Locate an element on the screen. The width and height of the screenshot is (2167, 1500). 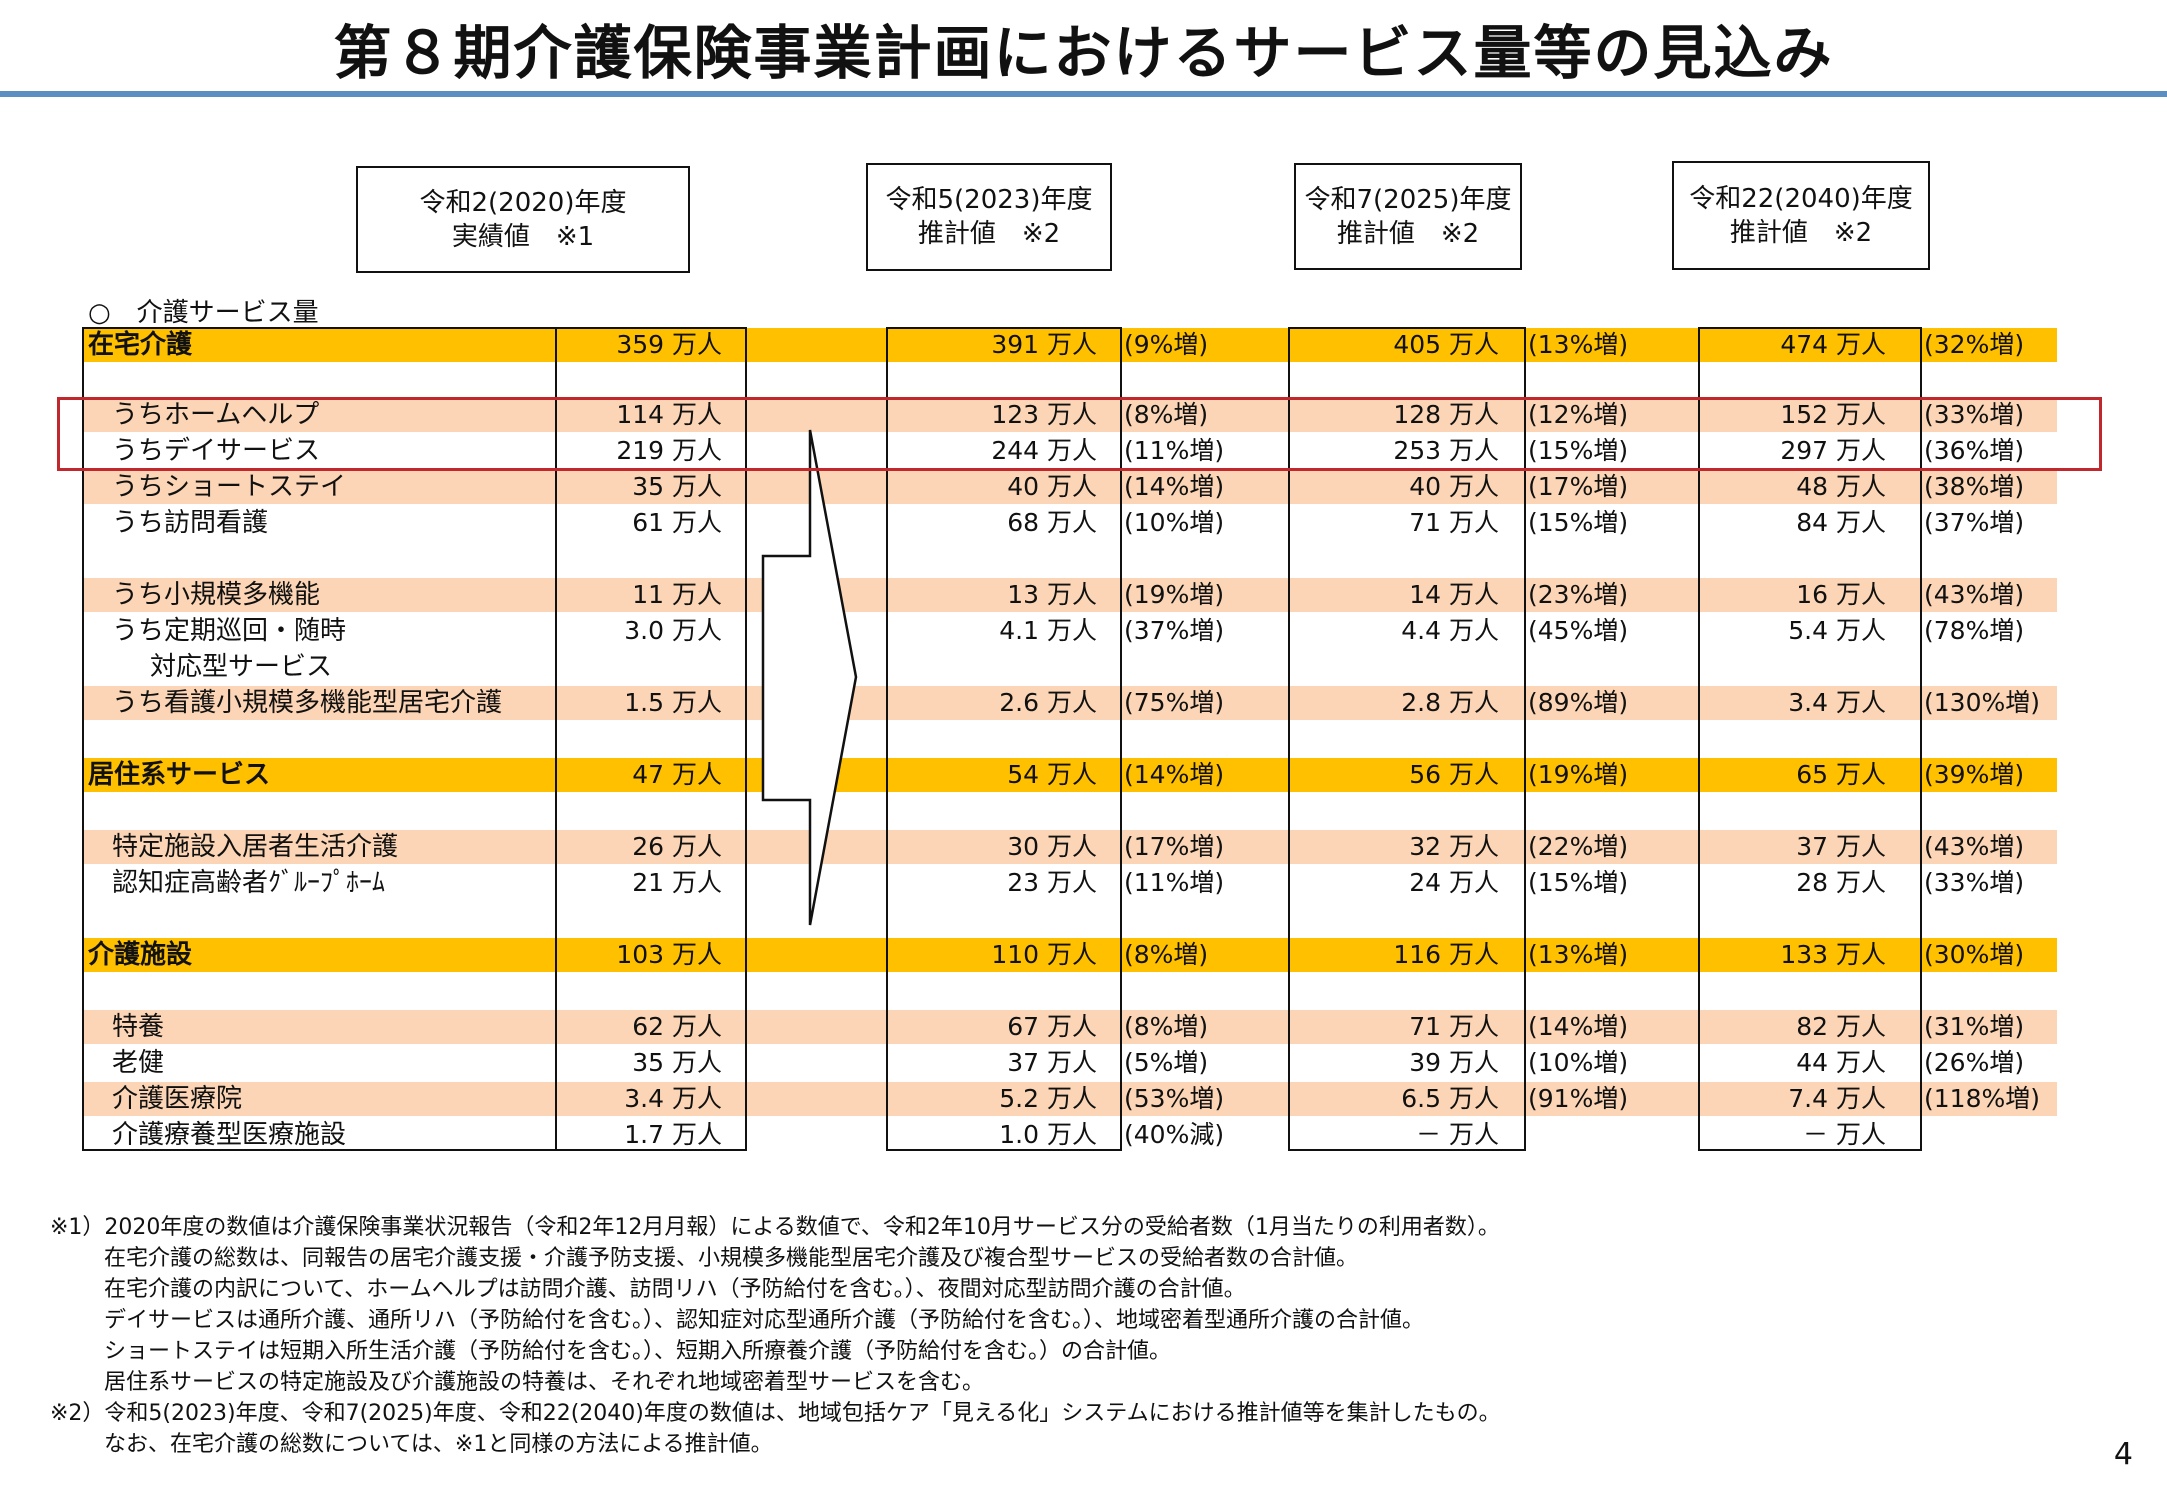
change-2025: (14%増) is located at coordinates (1578, 1026).